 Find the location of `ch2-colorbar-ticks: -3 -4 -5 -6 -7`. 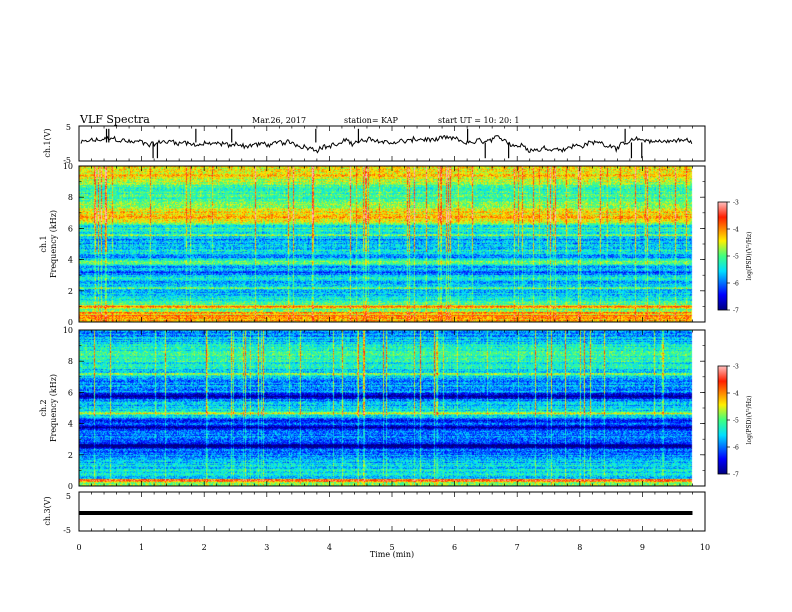

ch2-colorbar-ticks: -3 -4 -5 -6 -7 is located at coordinates (733, 421).